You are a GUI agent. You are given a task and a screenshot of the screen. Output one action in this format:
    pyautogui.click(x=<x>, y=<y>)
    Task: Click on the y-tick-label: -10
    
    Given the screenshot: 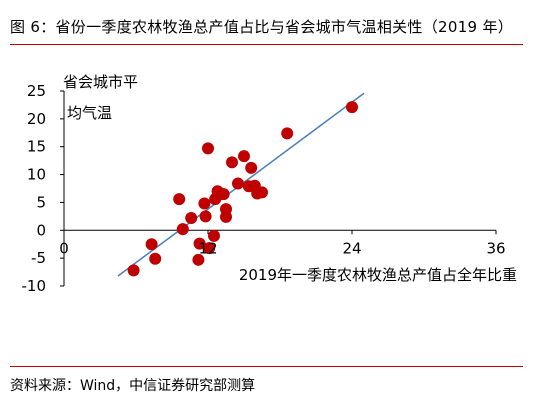 What is the action you would take?
    pyautogui.click(x=34, y=286)
    